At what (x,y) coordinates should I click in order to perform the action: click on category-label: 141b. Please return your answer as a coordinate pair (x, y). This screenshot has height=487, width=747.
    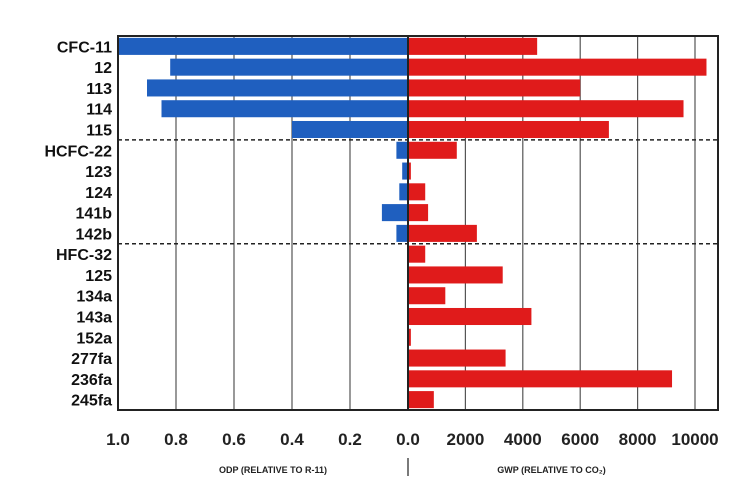
    Looking at the image, I should click on (94, 214).